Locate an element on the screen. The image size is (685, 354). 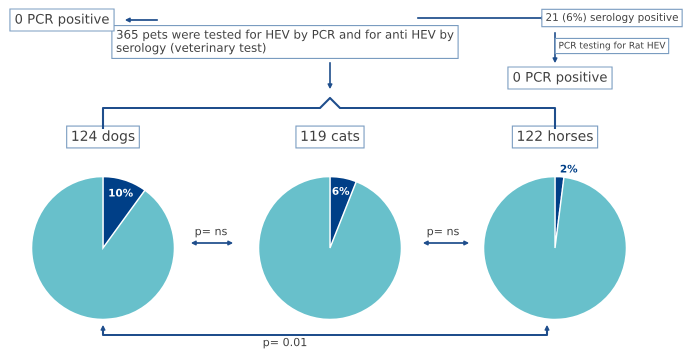
data-label: 2% is located at coordinates (569, 168).